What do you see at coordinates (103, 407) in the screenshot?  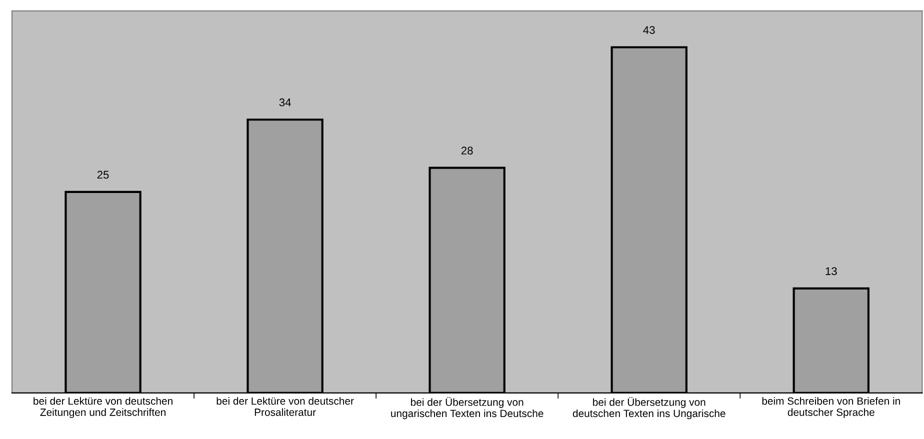 I see `x-tick-label: bei der Lektüre von deutschen Zeitungen und Zeitschriften` at bounding box center [103, 407].